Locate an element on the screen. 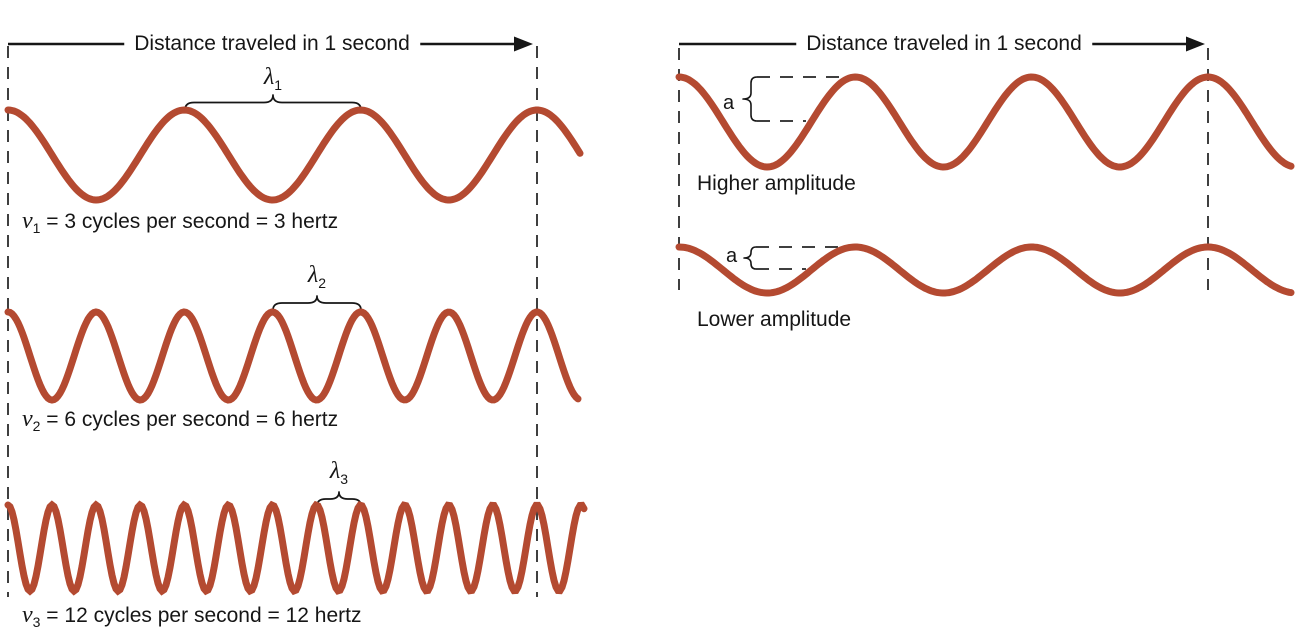 This screenshot has height=633, width=1300. lambda-subscript-2: 2 is located at coordinates (322, 282).